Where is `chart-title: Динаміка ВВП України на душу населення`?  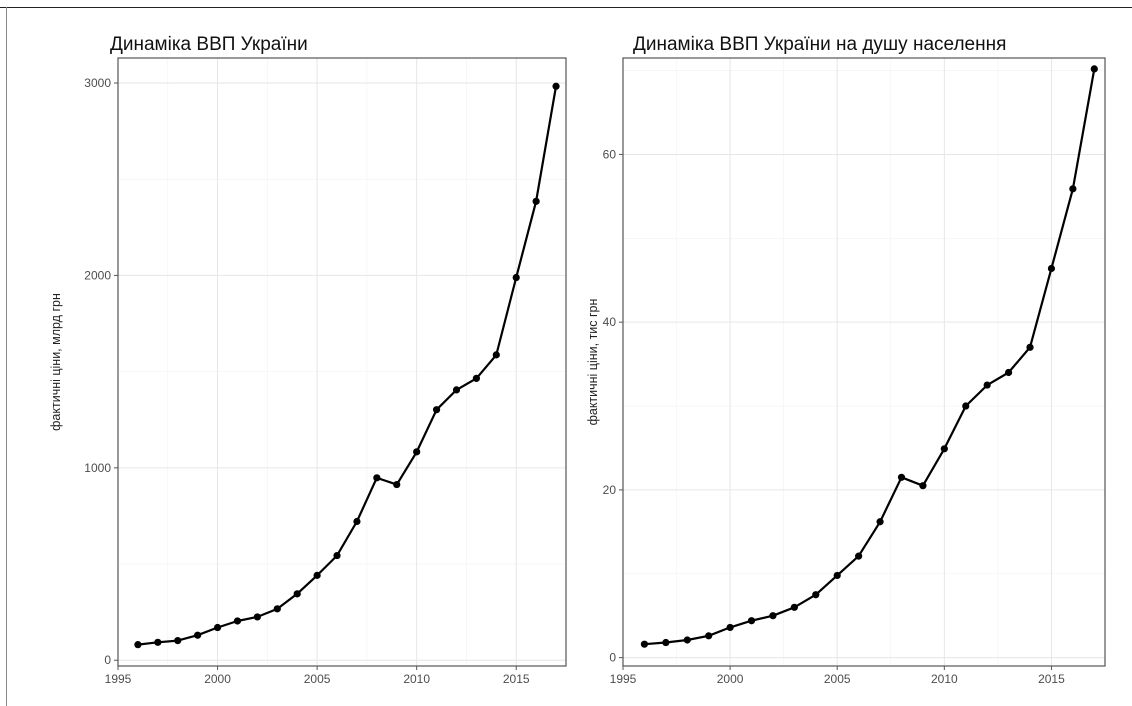
chart-title: Динаміка ВВП України на душу населення is located at coordinates (819, 44).